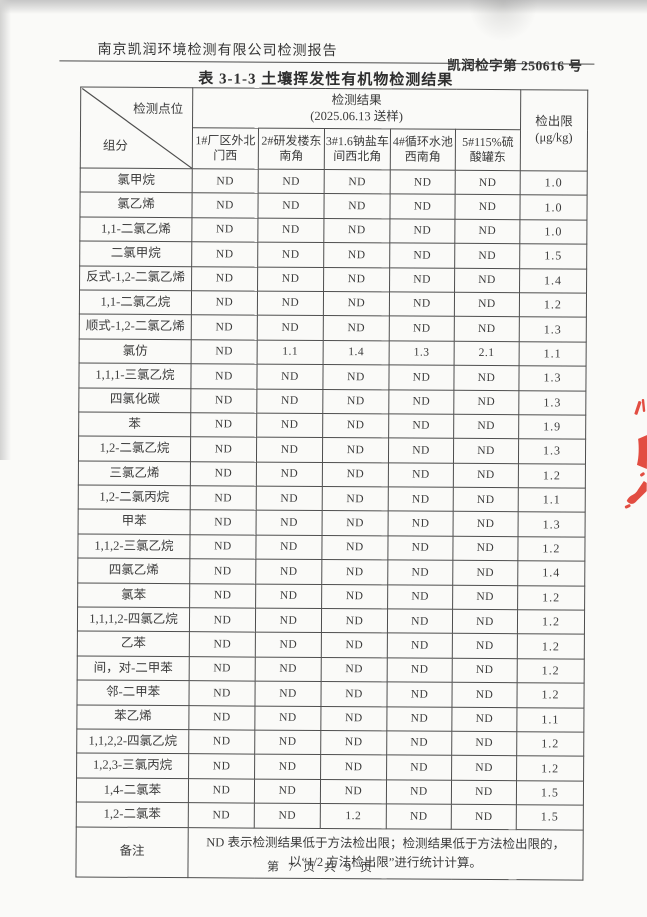 The width and height of the screenshot is (647, 917). Describe the element at coordinates (356, 108) in the screenshot. I see `result-header-cell: 检测结果 (2025.06.13 送样)` at that location.